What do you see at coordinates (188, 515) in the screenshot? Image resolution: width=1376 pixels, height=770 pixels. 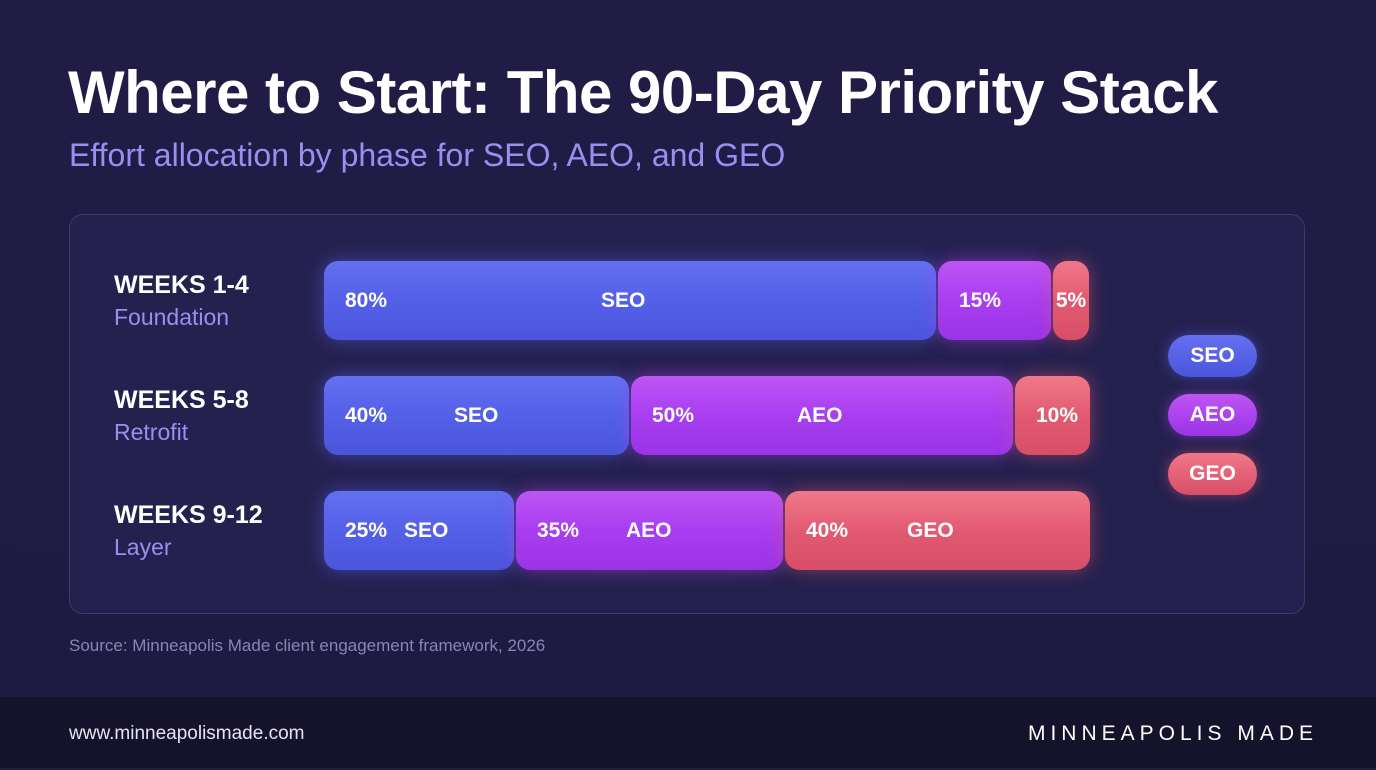 I see `phase-name: WEEKS 9-12` at bounding box center [188, 515].